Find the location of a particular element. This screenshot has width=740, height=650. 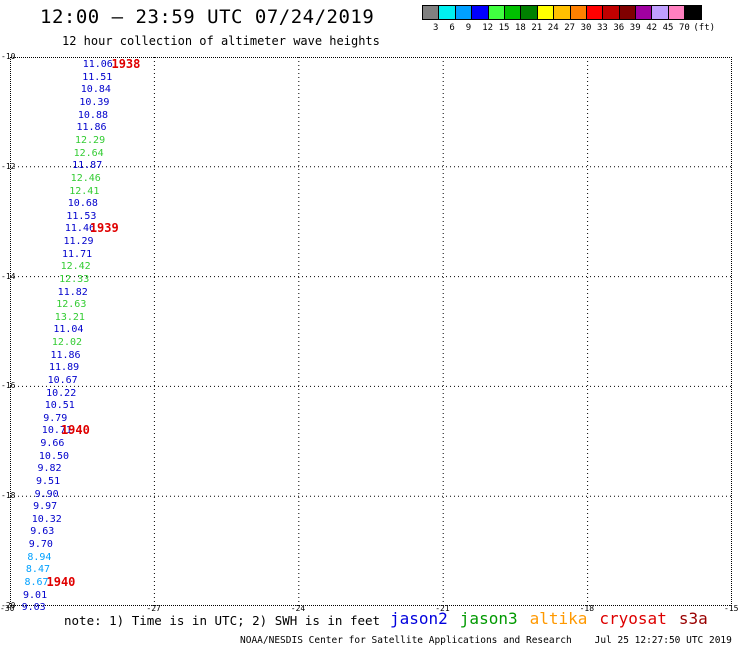

longitude-label: -18 is located at coordinates (587, 608).